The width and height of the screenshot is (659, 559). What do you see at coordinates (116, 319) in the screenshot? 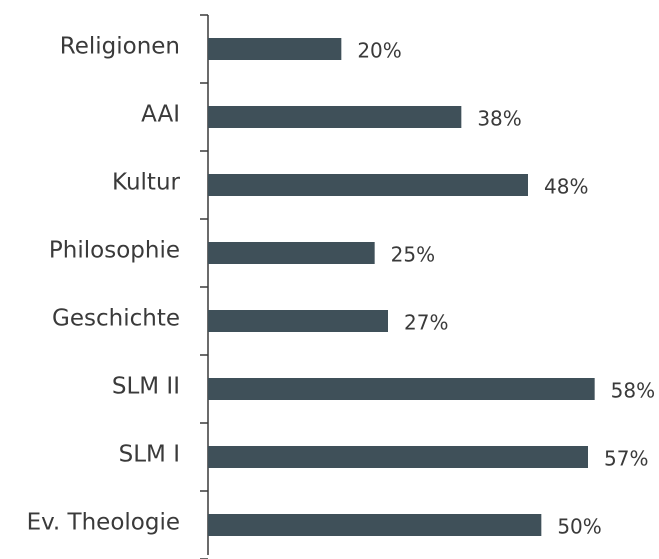
I see `category-label: Geschichte` at bounding box center [116, 319].